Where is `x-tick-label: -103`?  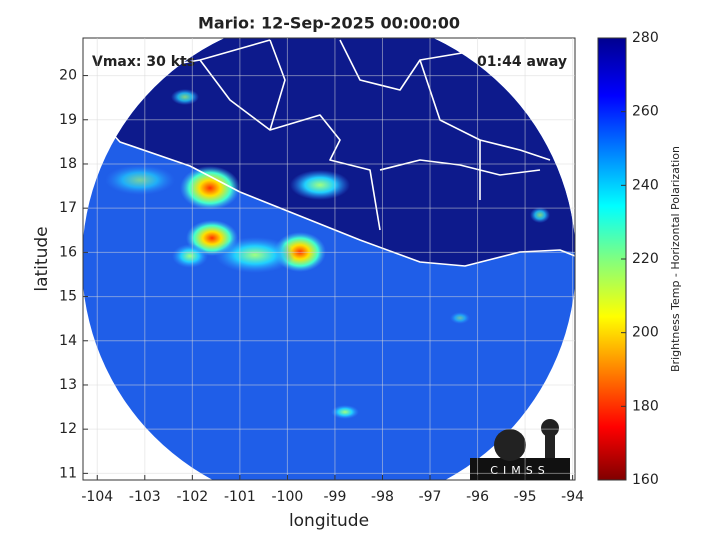 x-tick-label: -103 is located at coordinates (145, 497).